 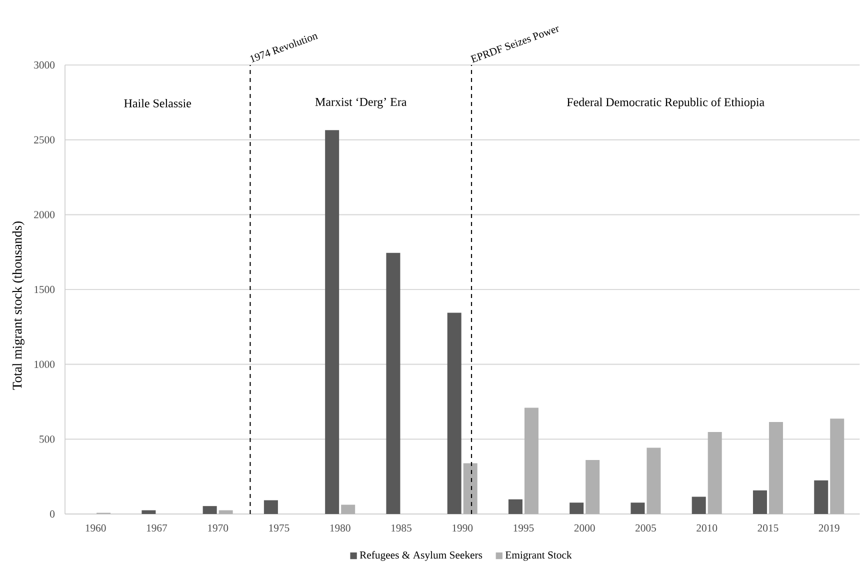 What do you see at coordinates (646, 528) in the screenshot?
I see `x-tick-label: 2005` at bounding box center [646, 528].